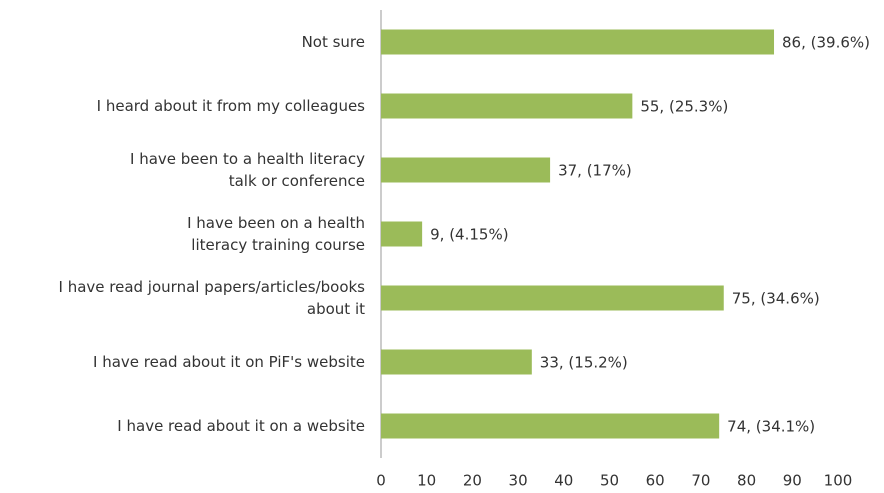 The width and height of the screenshot is (884, 493). What do you see at coordinates (838, 481) in the screenshot?
I see `x-tick-label: 100` at bounding box center [838, 481].